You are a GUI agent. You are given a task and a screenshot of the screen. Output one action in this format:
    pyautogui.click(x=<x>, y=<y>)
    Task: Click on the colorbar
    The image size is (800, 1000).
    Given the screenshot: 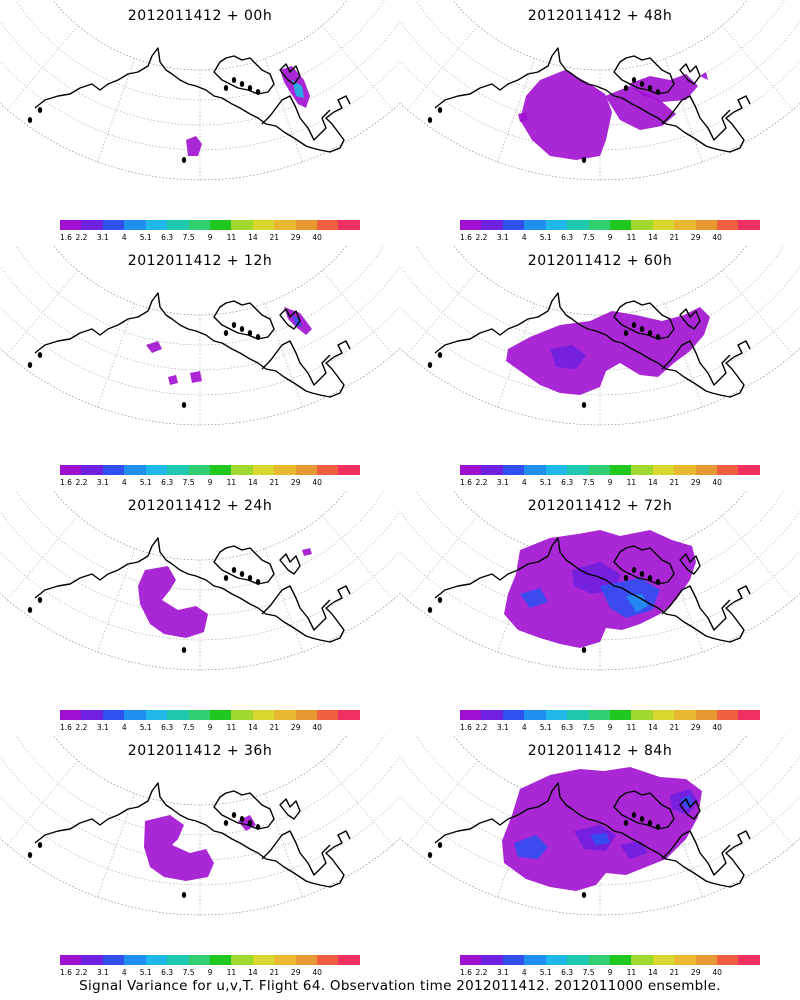 What is the action you would take?
    pyautogui.click(x=610, y=960)
    